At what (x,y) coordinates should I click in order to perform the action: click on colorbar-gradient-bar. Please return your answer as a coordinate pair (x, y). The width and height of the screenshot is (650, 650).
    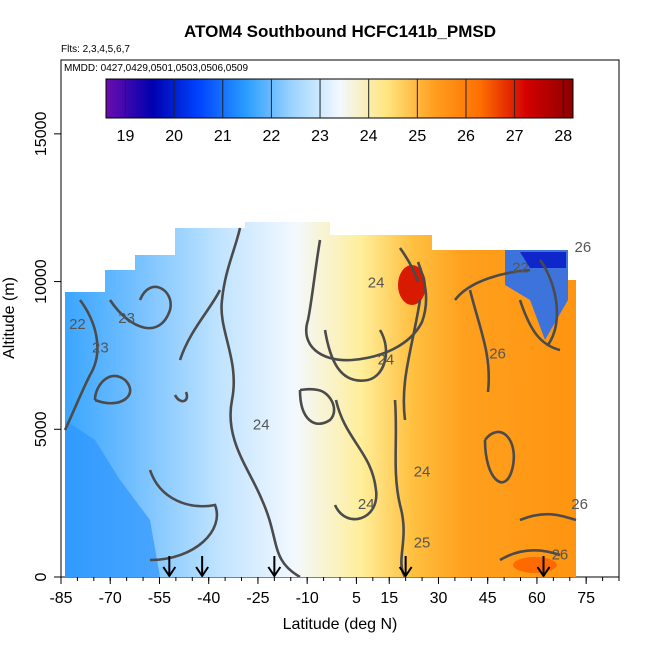
    Looking at the image, I should click on (339, 98).